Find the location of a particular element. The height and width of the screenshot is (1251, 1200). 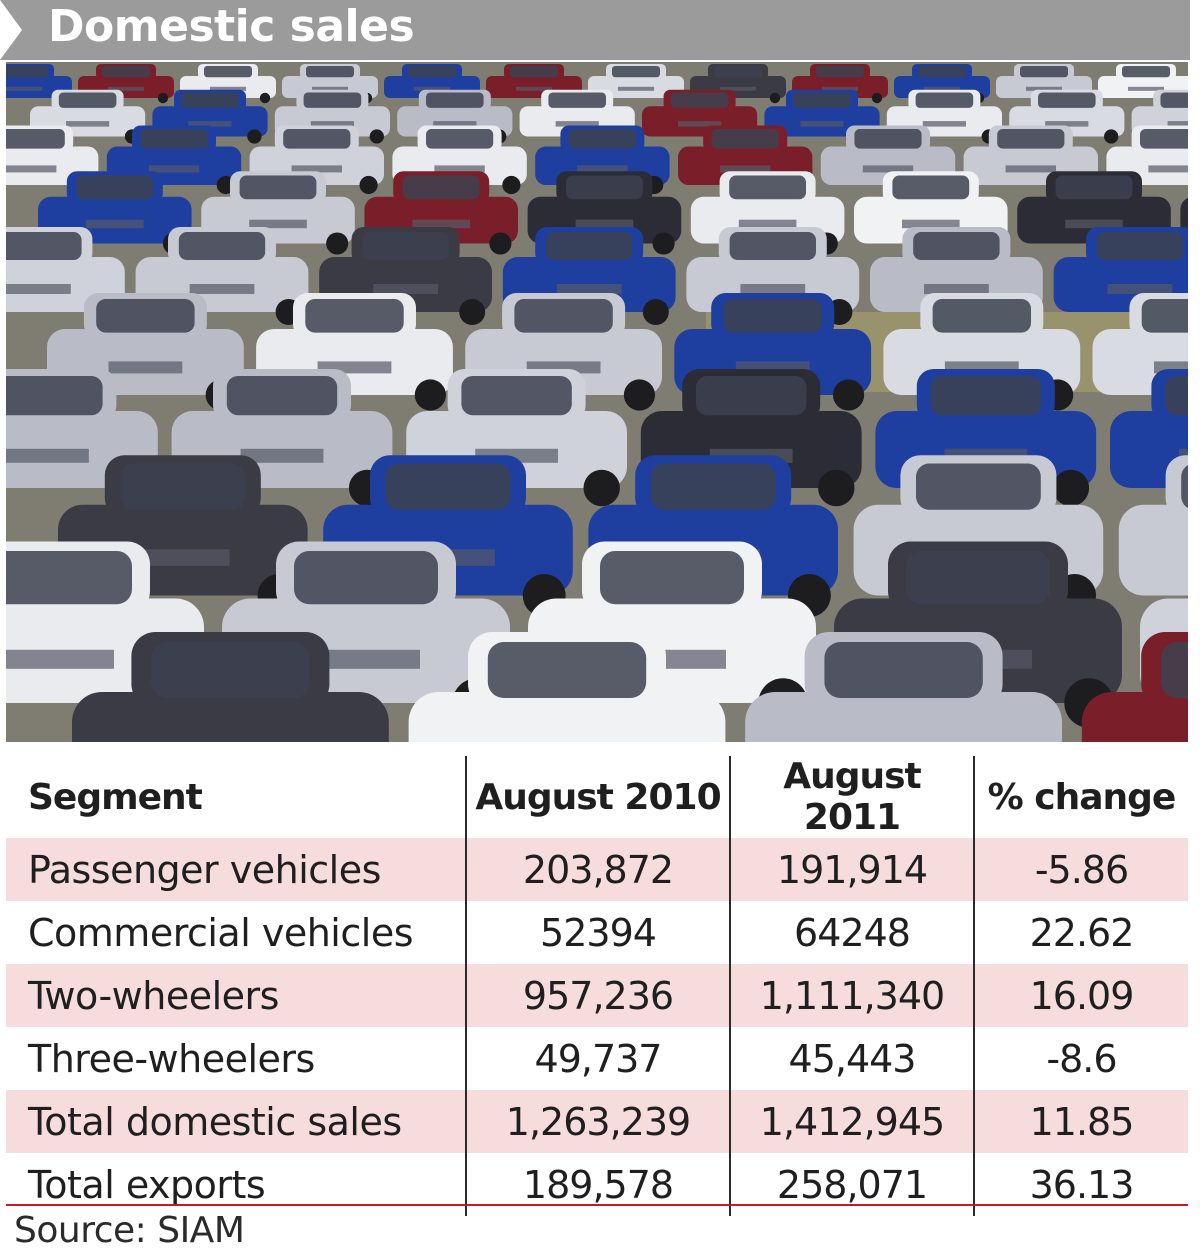

table-row: Three-wheelers 49,737 45,443 -8.6 is located at coordinates (597, 1058).